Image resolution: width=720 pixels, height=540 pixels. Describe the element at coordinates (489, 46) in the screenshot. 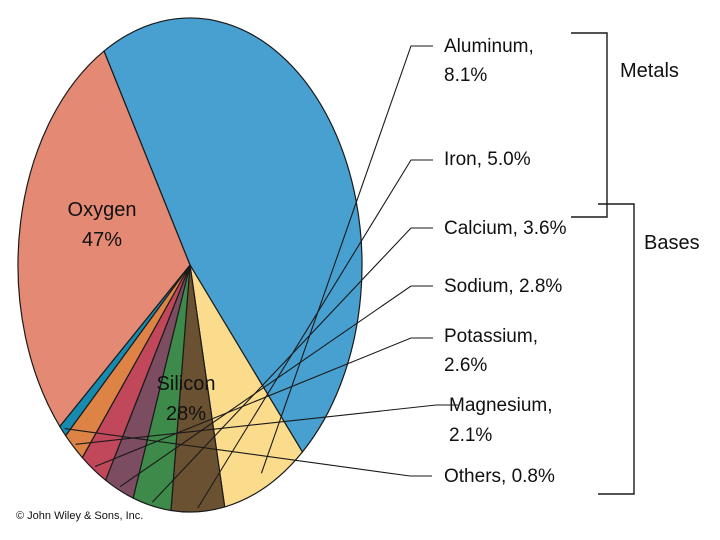

I see `slice-label-aluminum-line1: Aluminum,` at that location.